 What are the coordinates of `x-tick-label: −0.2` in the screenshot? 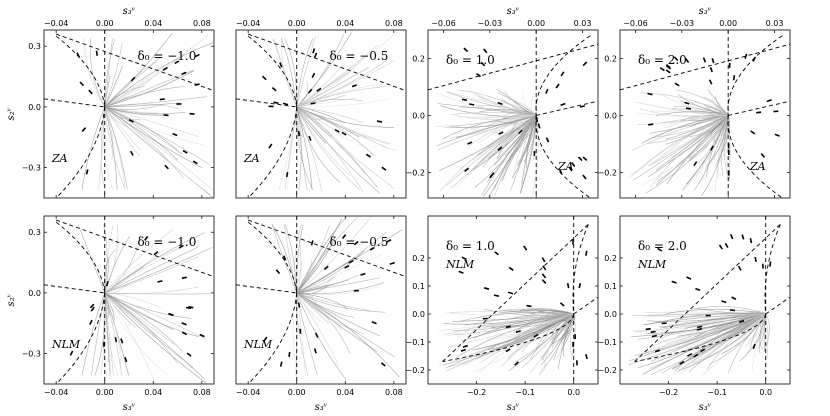 It's located at (476, 392).